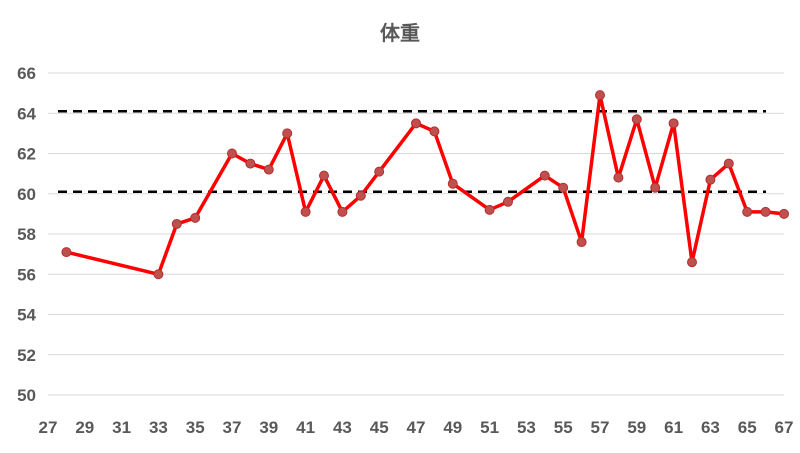  I want to click on x-tick-label-35: 35, so click(195, 427).